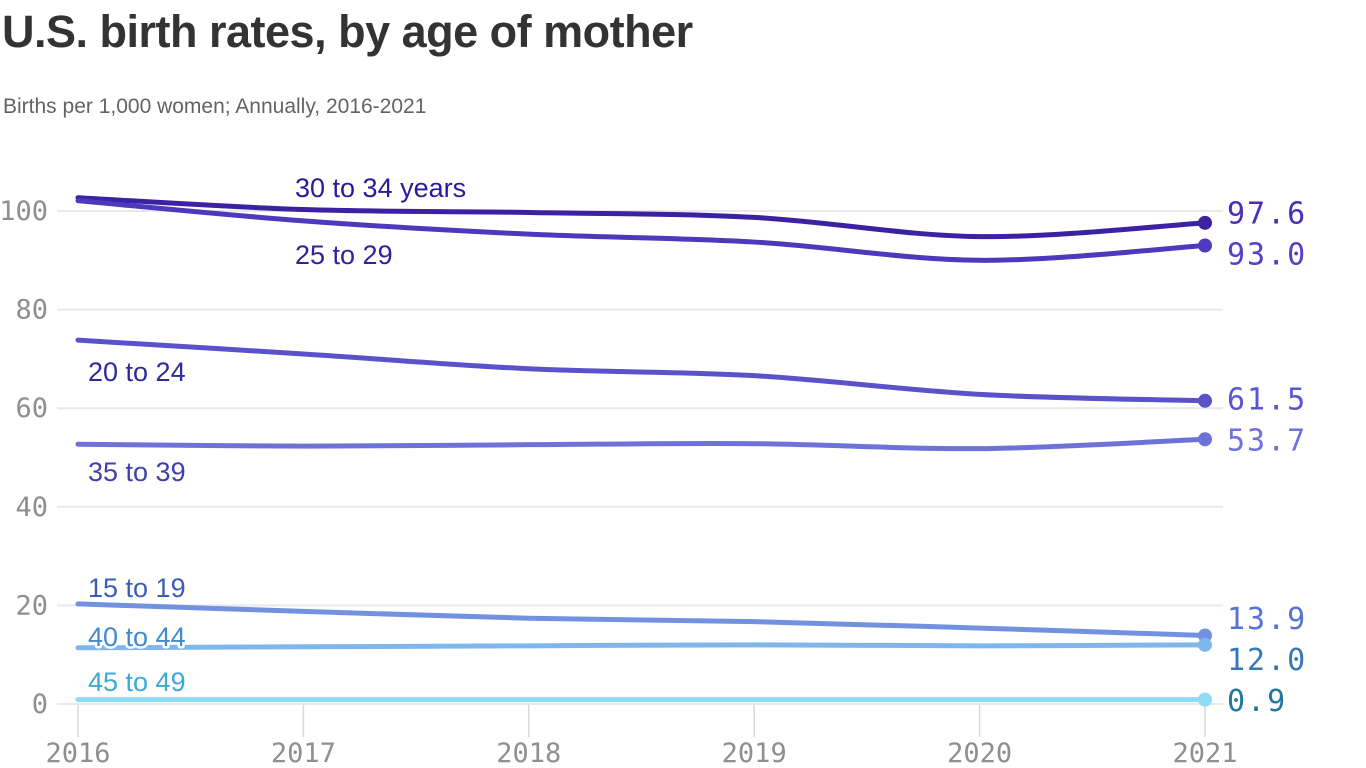 The image size is (1366, 768). I want to click on x-axis-tick-label: 2020, so click(979, 753).